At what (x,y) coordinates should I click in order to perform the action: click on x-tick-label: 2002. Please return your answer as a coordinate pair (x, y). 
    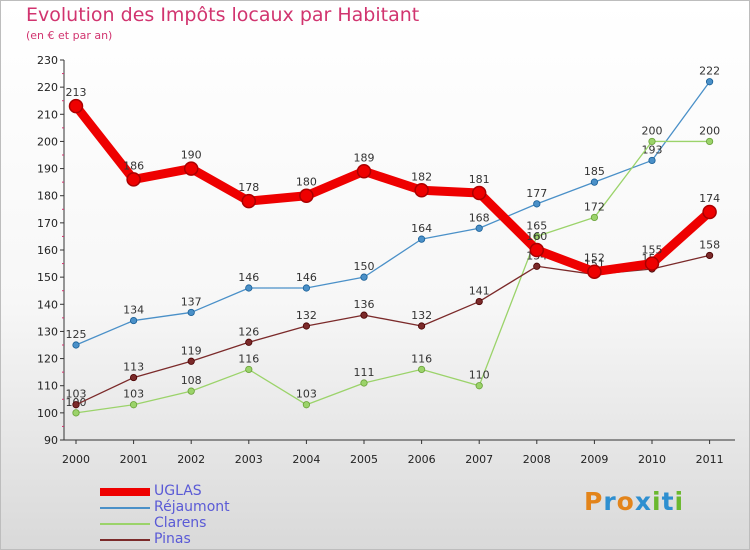
    Looking at the image, I should click on (191, 459).